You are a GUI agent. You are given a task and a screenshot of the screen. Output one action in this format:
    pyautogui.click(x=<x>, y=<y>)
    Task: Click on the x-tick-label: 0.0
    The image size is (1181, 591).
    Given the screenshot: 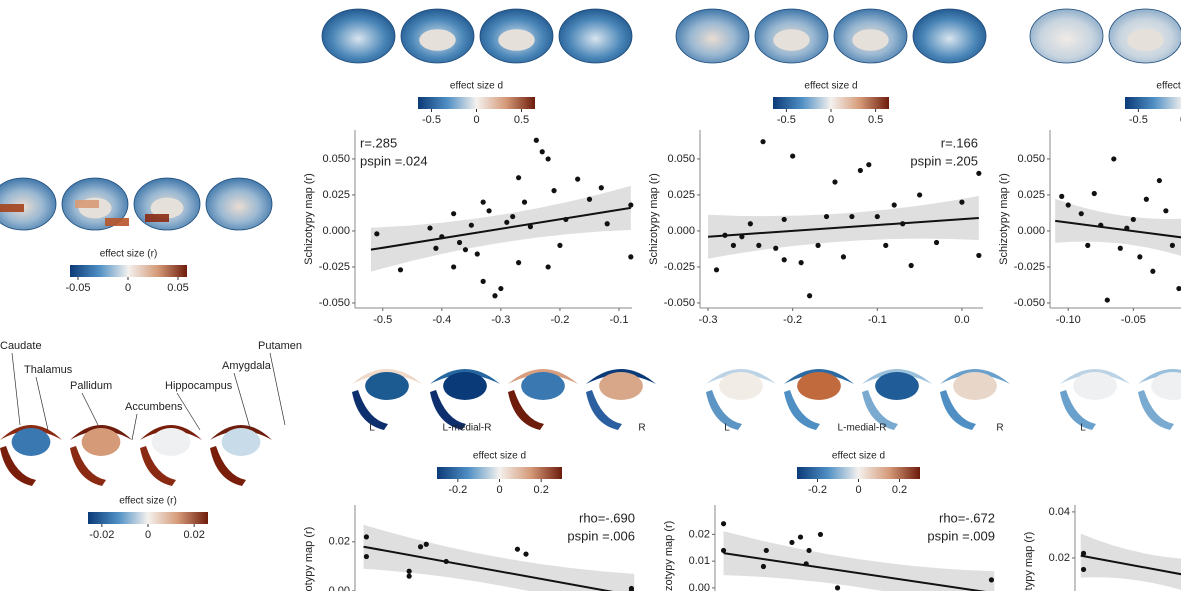 What is the action you would take?
    pyautogui.click(x=961, y=320)
    